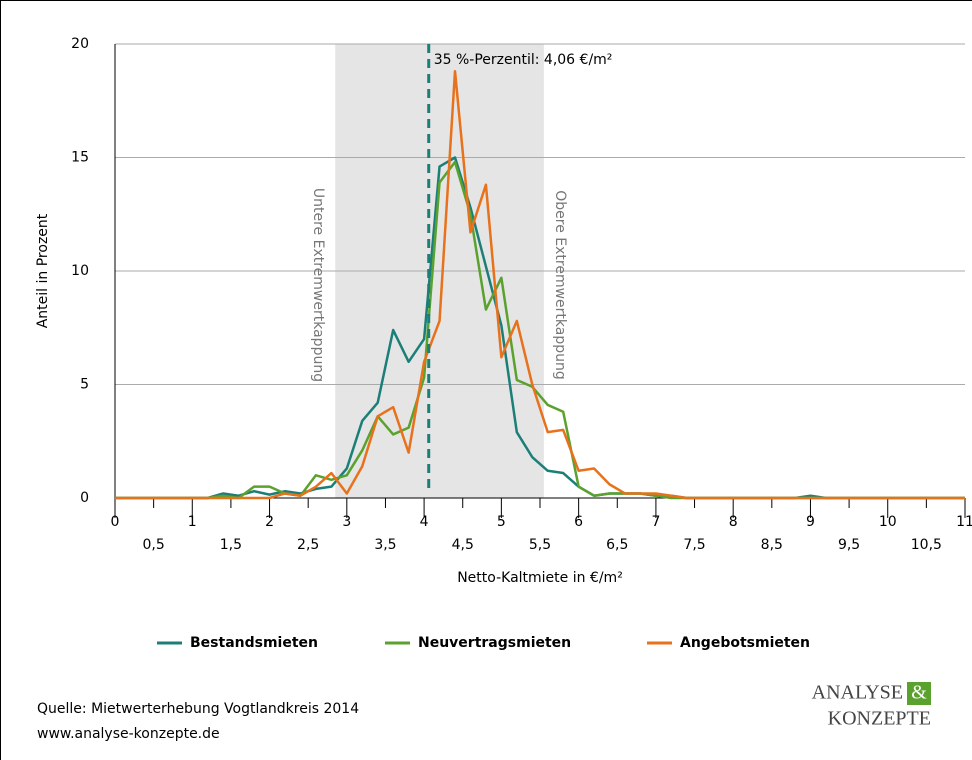 The width and height of the screenshot is (972, 760). Describe the element at coordinates (308, 545) in the screenshot. I see `x-tick-label: 2,5` at that location.